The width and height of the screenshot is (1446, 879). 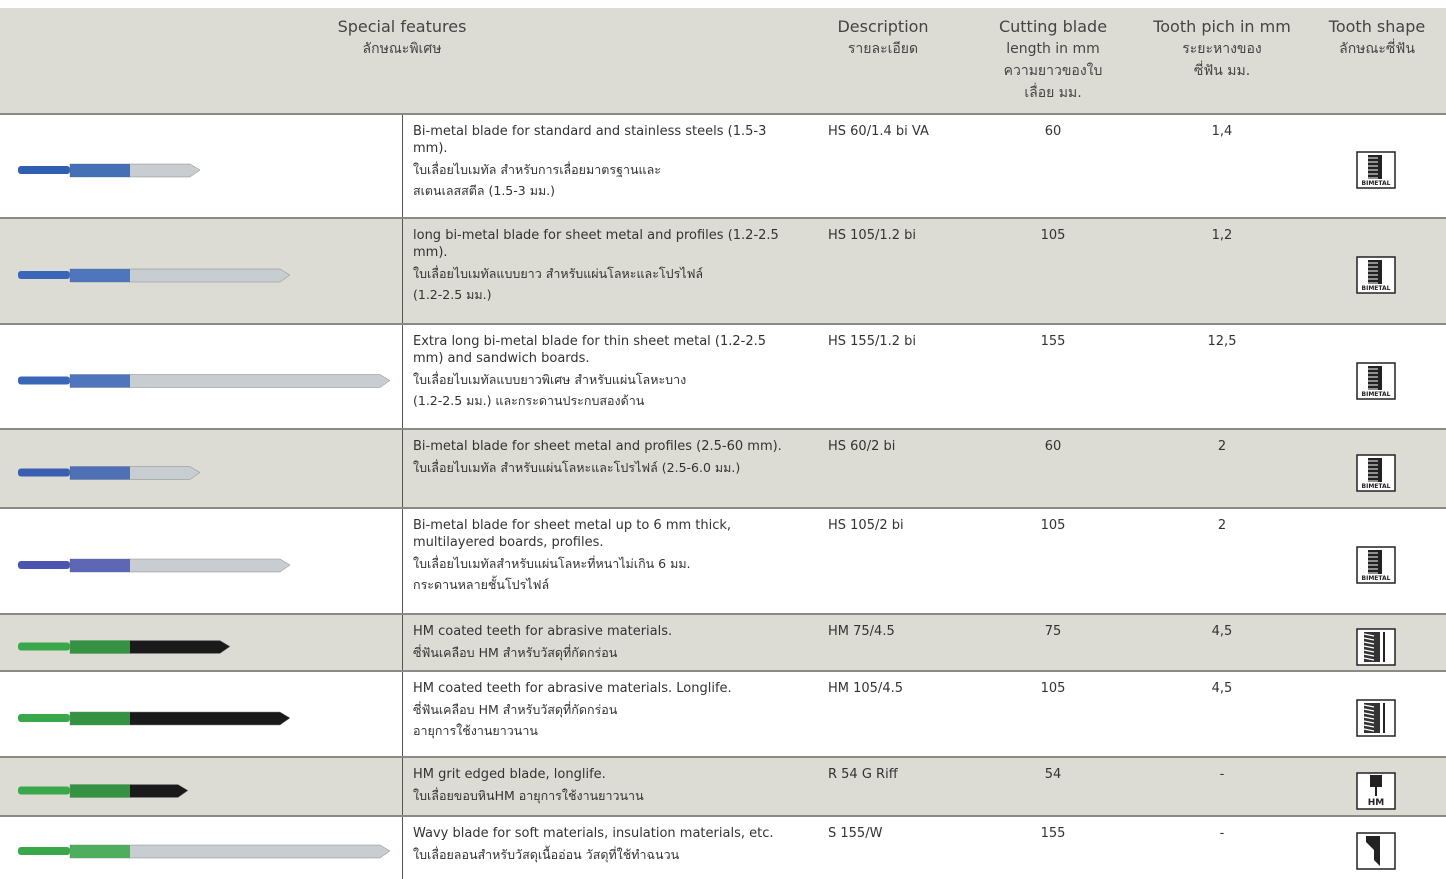 I want to click on header-line: ระยะหางของ, so click(x=1222, y=49).